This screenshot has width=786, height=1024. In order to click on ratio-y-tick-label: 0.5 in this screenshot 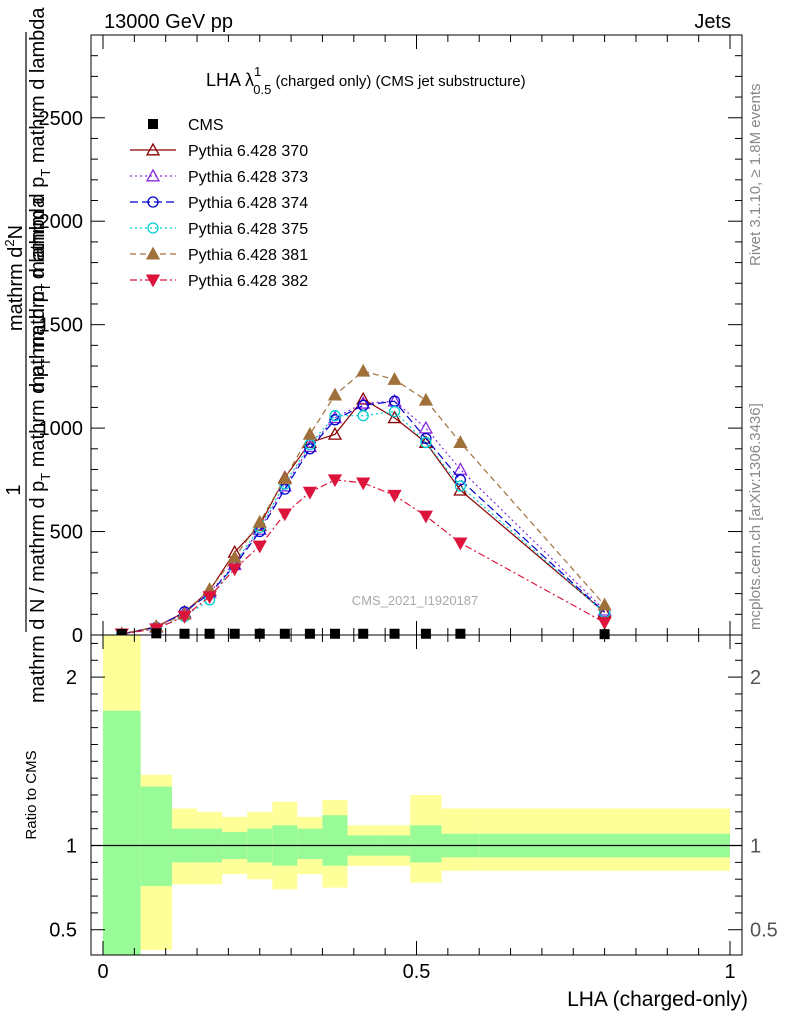, I will do `click(63, 931)`.